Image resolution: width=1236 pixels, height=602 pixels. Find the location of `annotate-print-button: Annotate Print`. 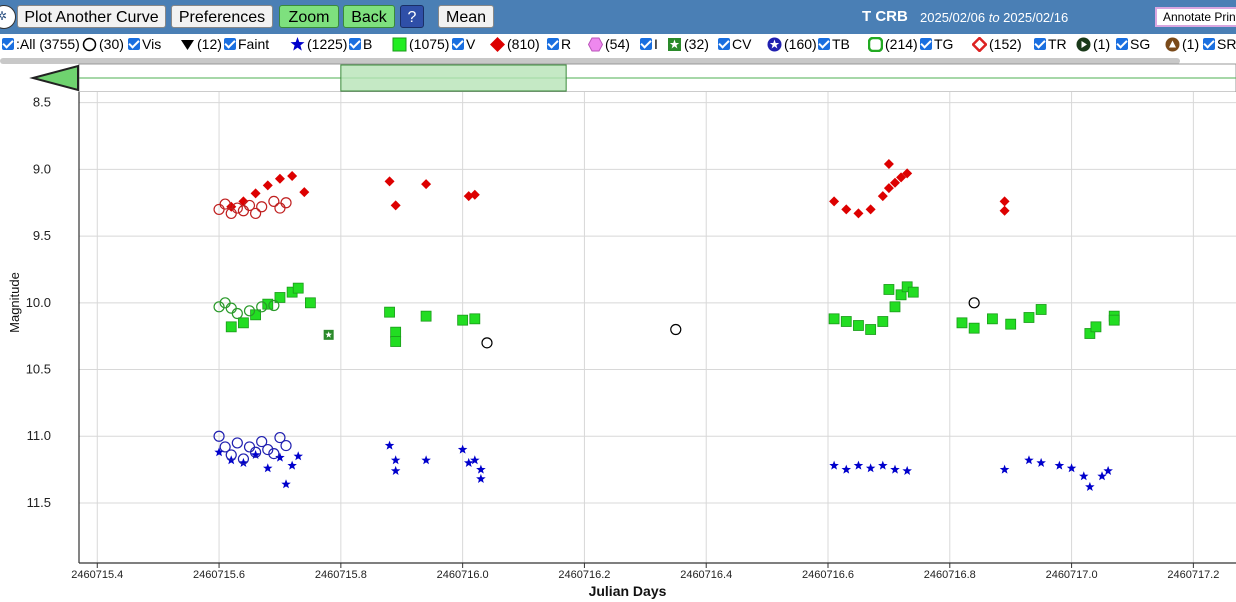

annotate-print-button: Annotate Print is located at coordinates (1195, 17).